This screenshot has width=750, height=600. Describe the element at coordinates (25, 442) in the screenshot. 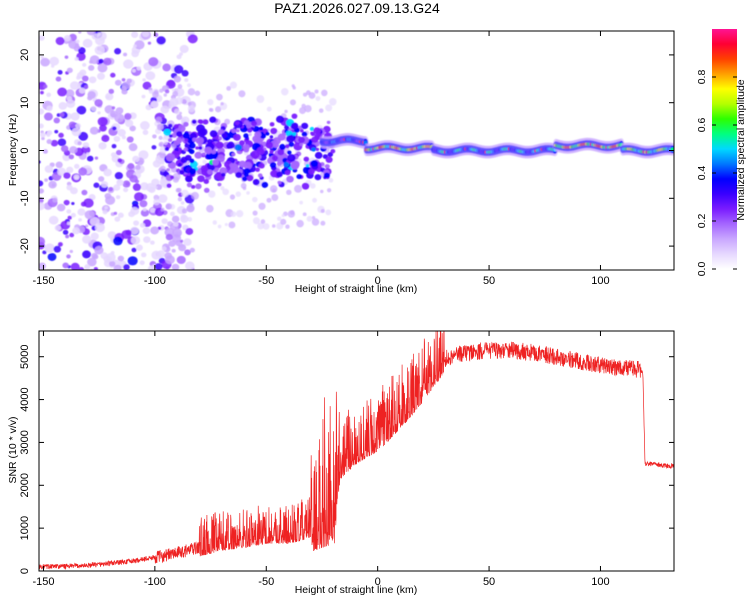

I see `y-tick-label: 3000` at that location.